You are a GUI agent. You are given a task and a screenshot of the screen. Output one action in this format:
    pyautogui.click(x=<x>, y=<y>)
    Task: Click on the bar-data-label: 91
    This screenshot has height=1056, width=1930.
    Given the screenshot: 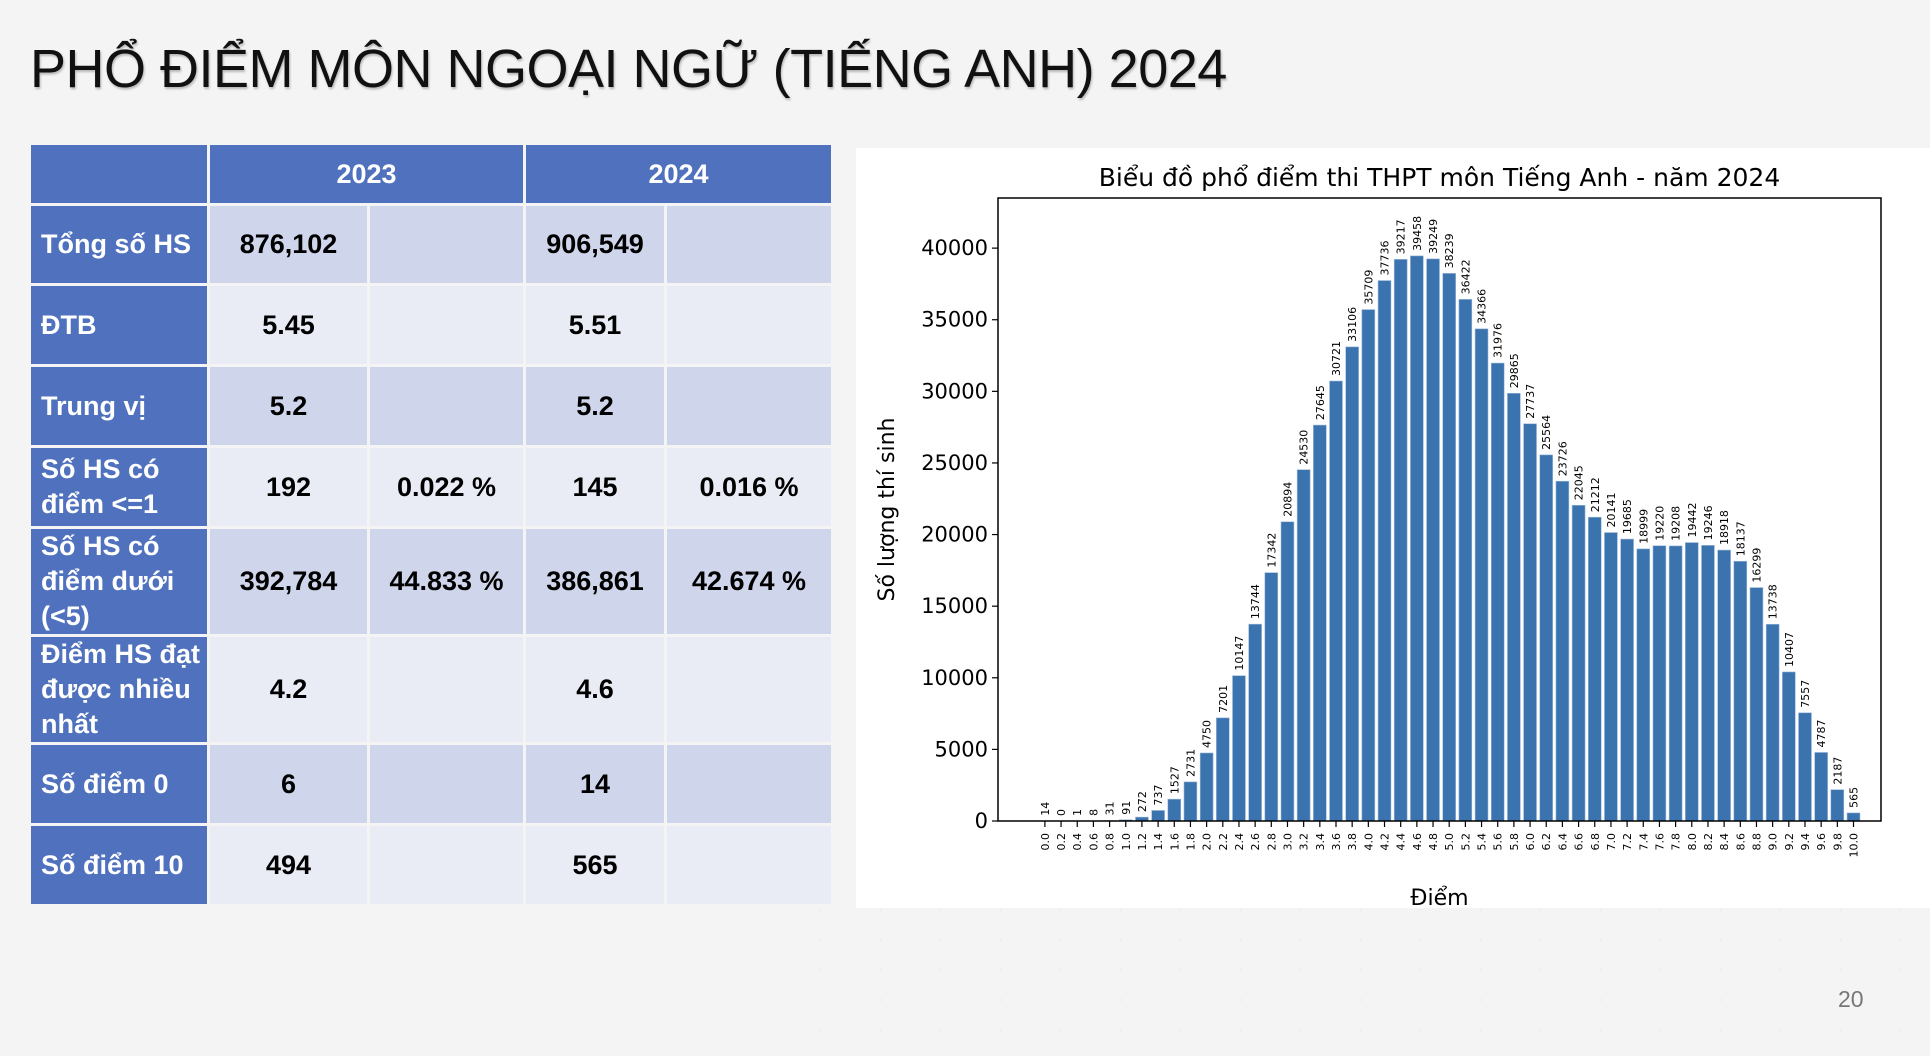 What is the action you would take?
    pyautogui.click(x=1126, y=808)
    